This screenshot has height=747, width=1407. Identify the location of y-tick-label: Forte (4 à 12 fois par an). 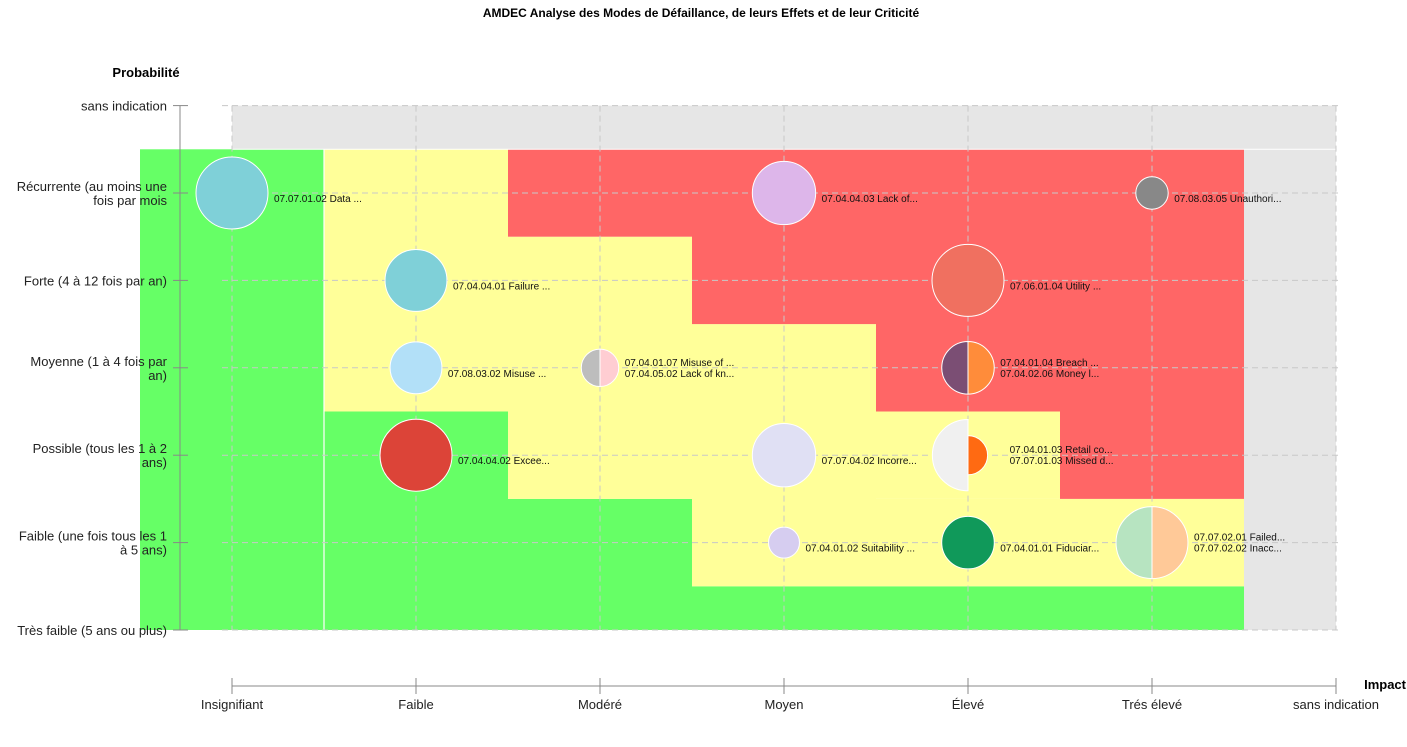
(95, 280).